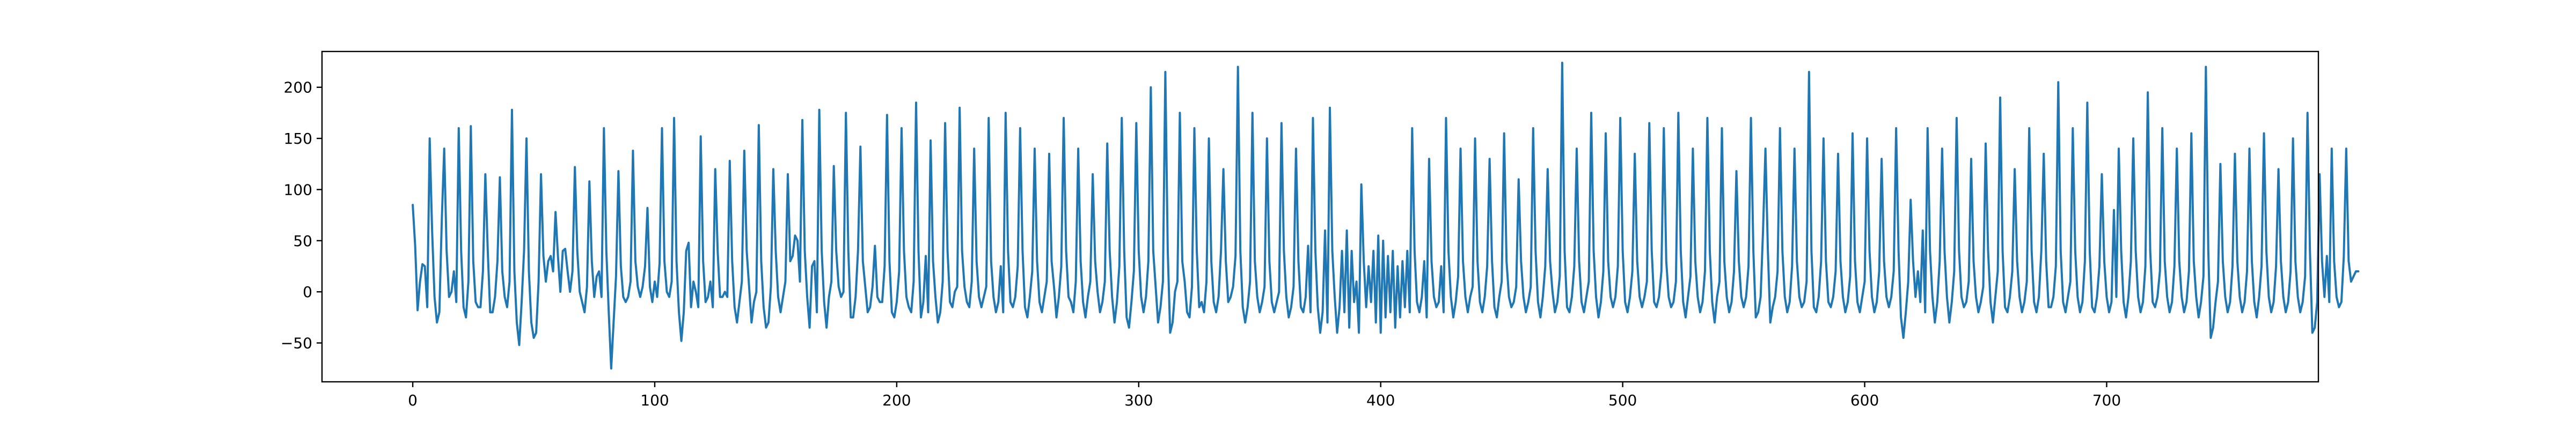 This screenshot has width=2576, height=429. What do you see at coordinates (1864, 400) in the screenshot?
I see `x-tick-label: 600` at bounding box center [1864, 400].